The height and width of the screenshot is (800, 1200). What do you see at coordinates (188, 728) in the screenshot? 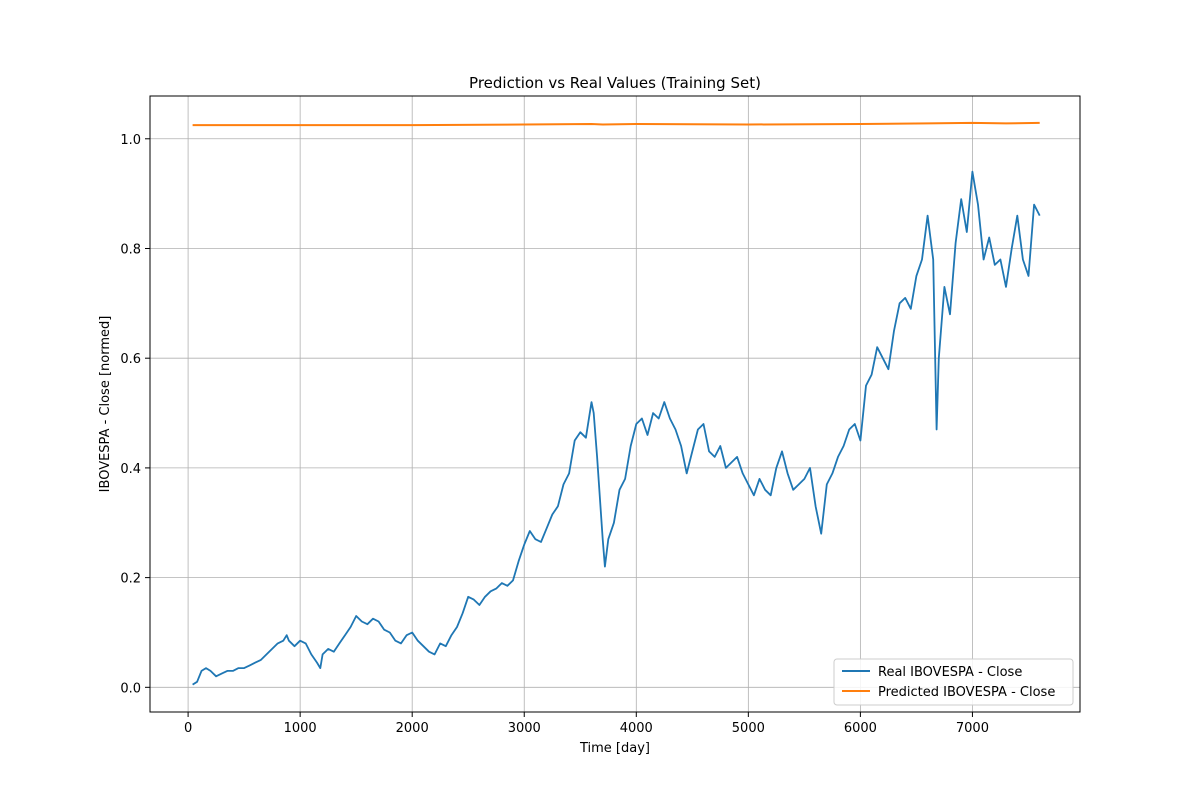
I see `x-tick-label: 0` at bounding box center [188, 728].